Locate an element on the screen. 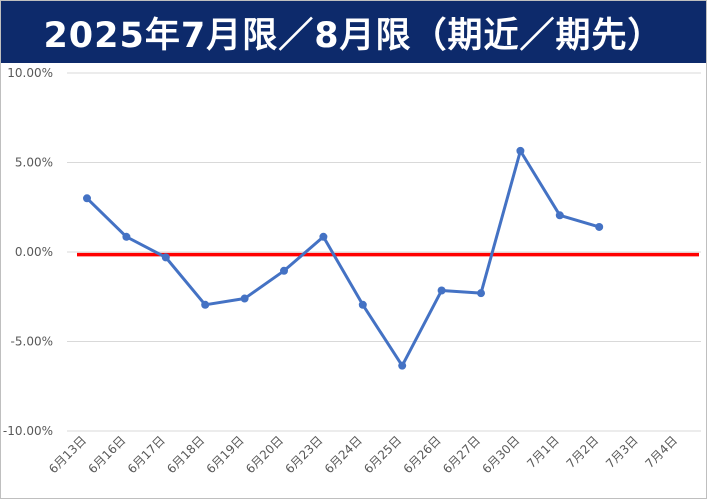  title-bar: 2025年7月限／8月限（期近／期先） is located at coordinates (353, 32).